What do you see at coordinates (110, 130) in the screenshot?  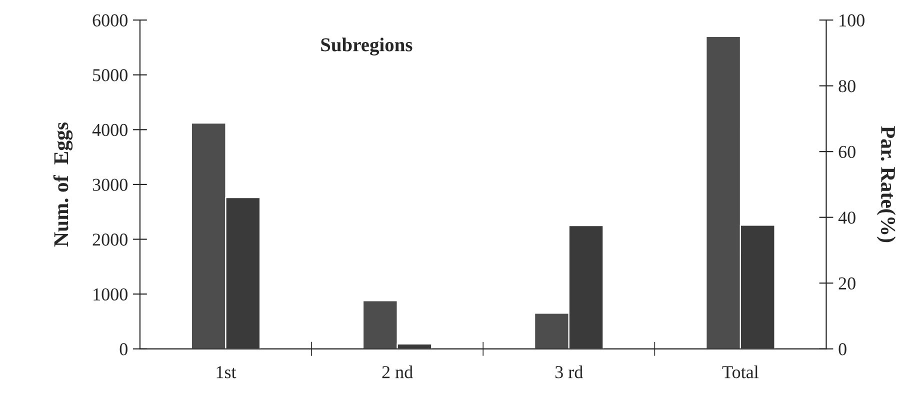 I see `y-tick-label: 4000` at bounding box center [110, 130].